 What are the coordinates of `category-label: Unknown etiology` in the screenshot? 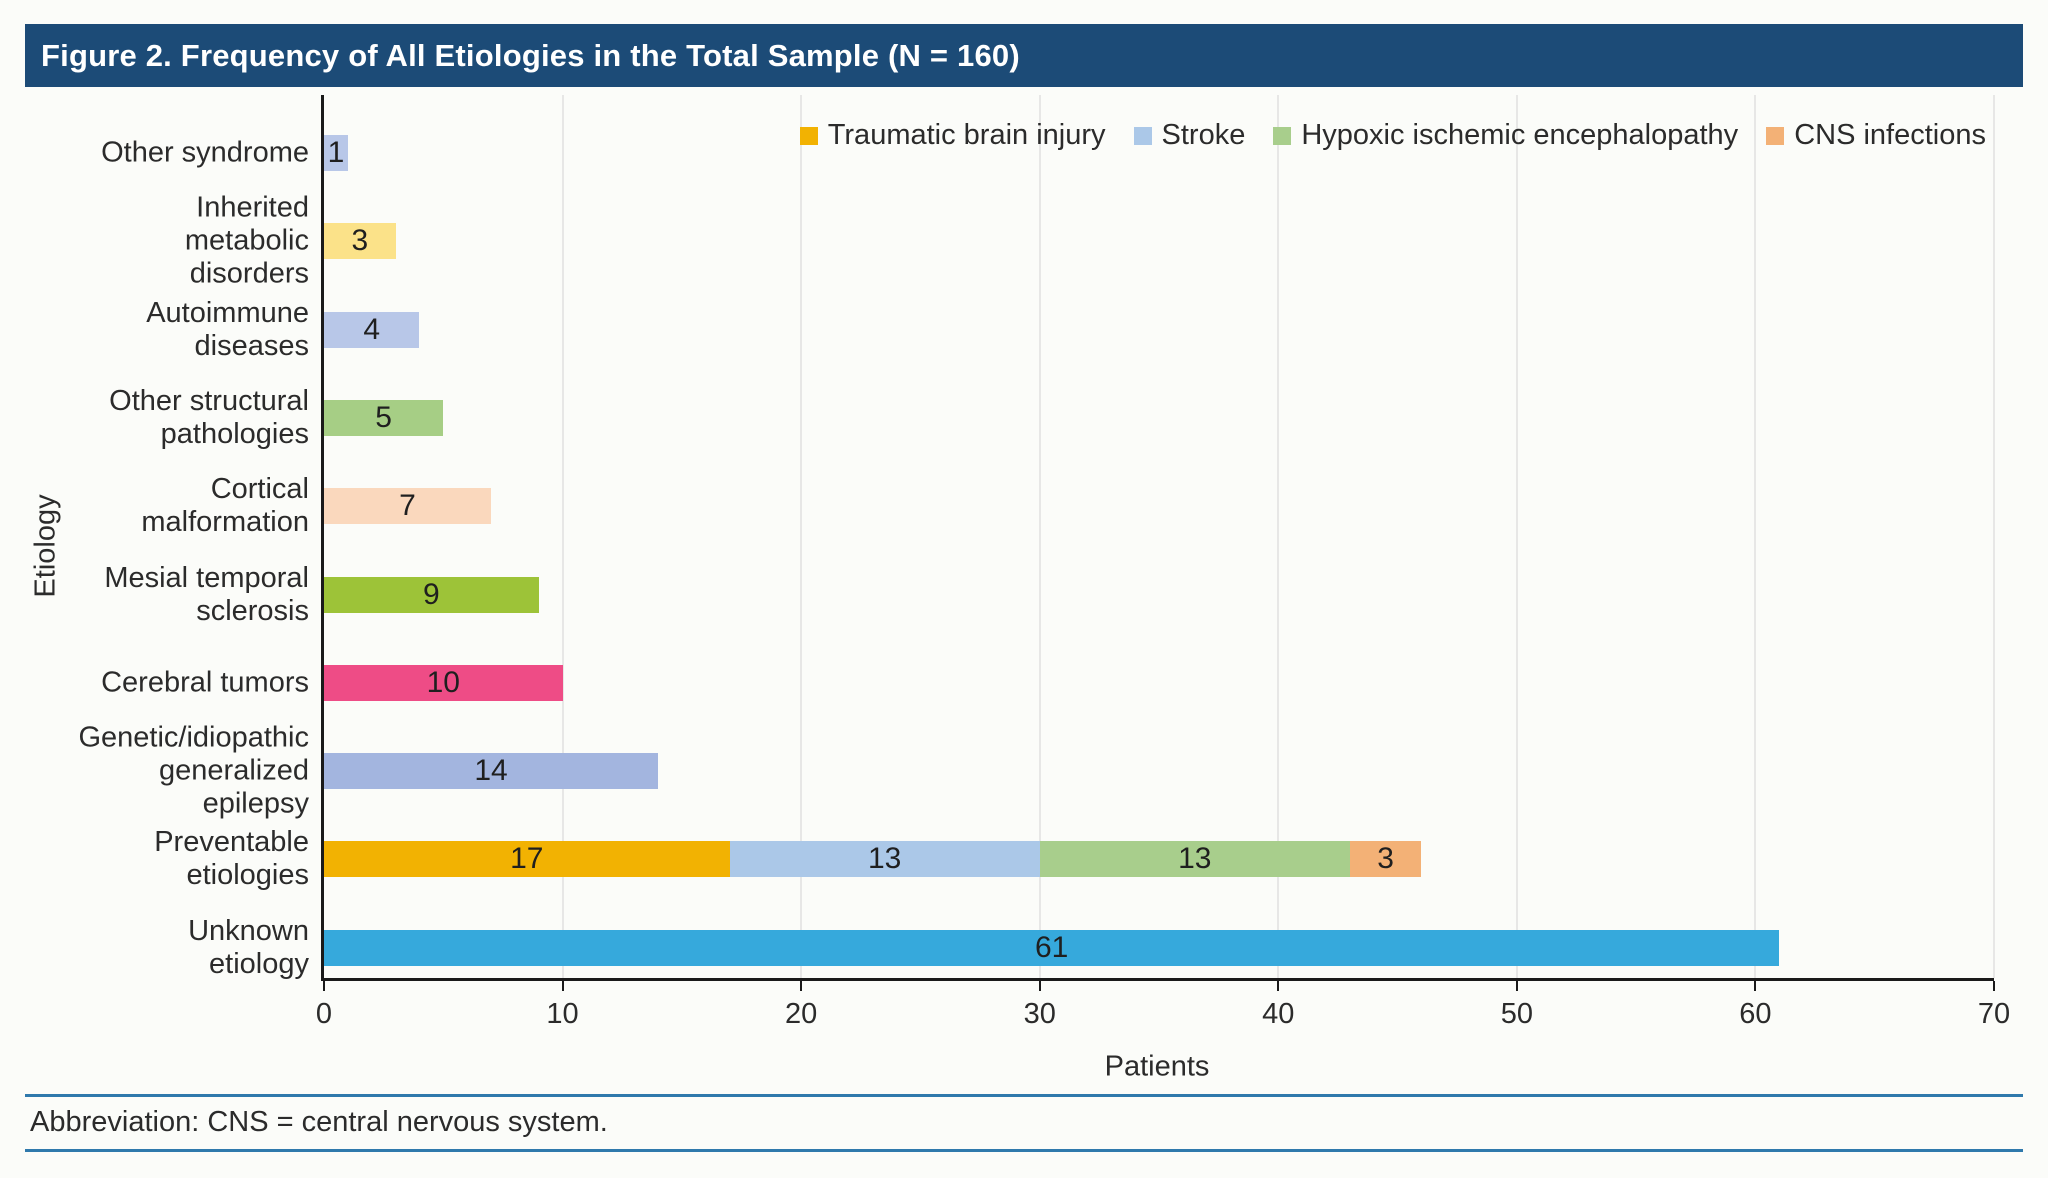 It's located at (248, 948).